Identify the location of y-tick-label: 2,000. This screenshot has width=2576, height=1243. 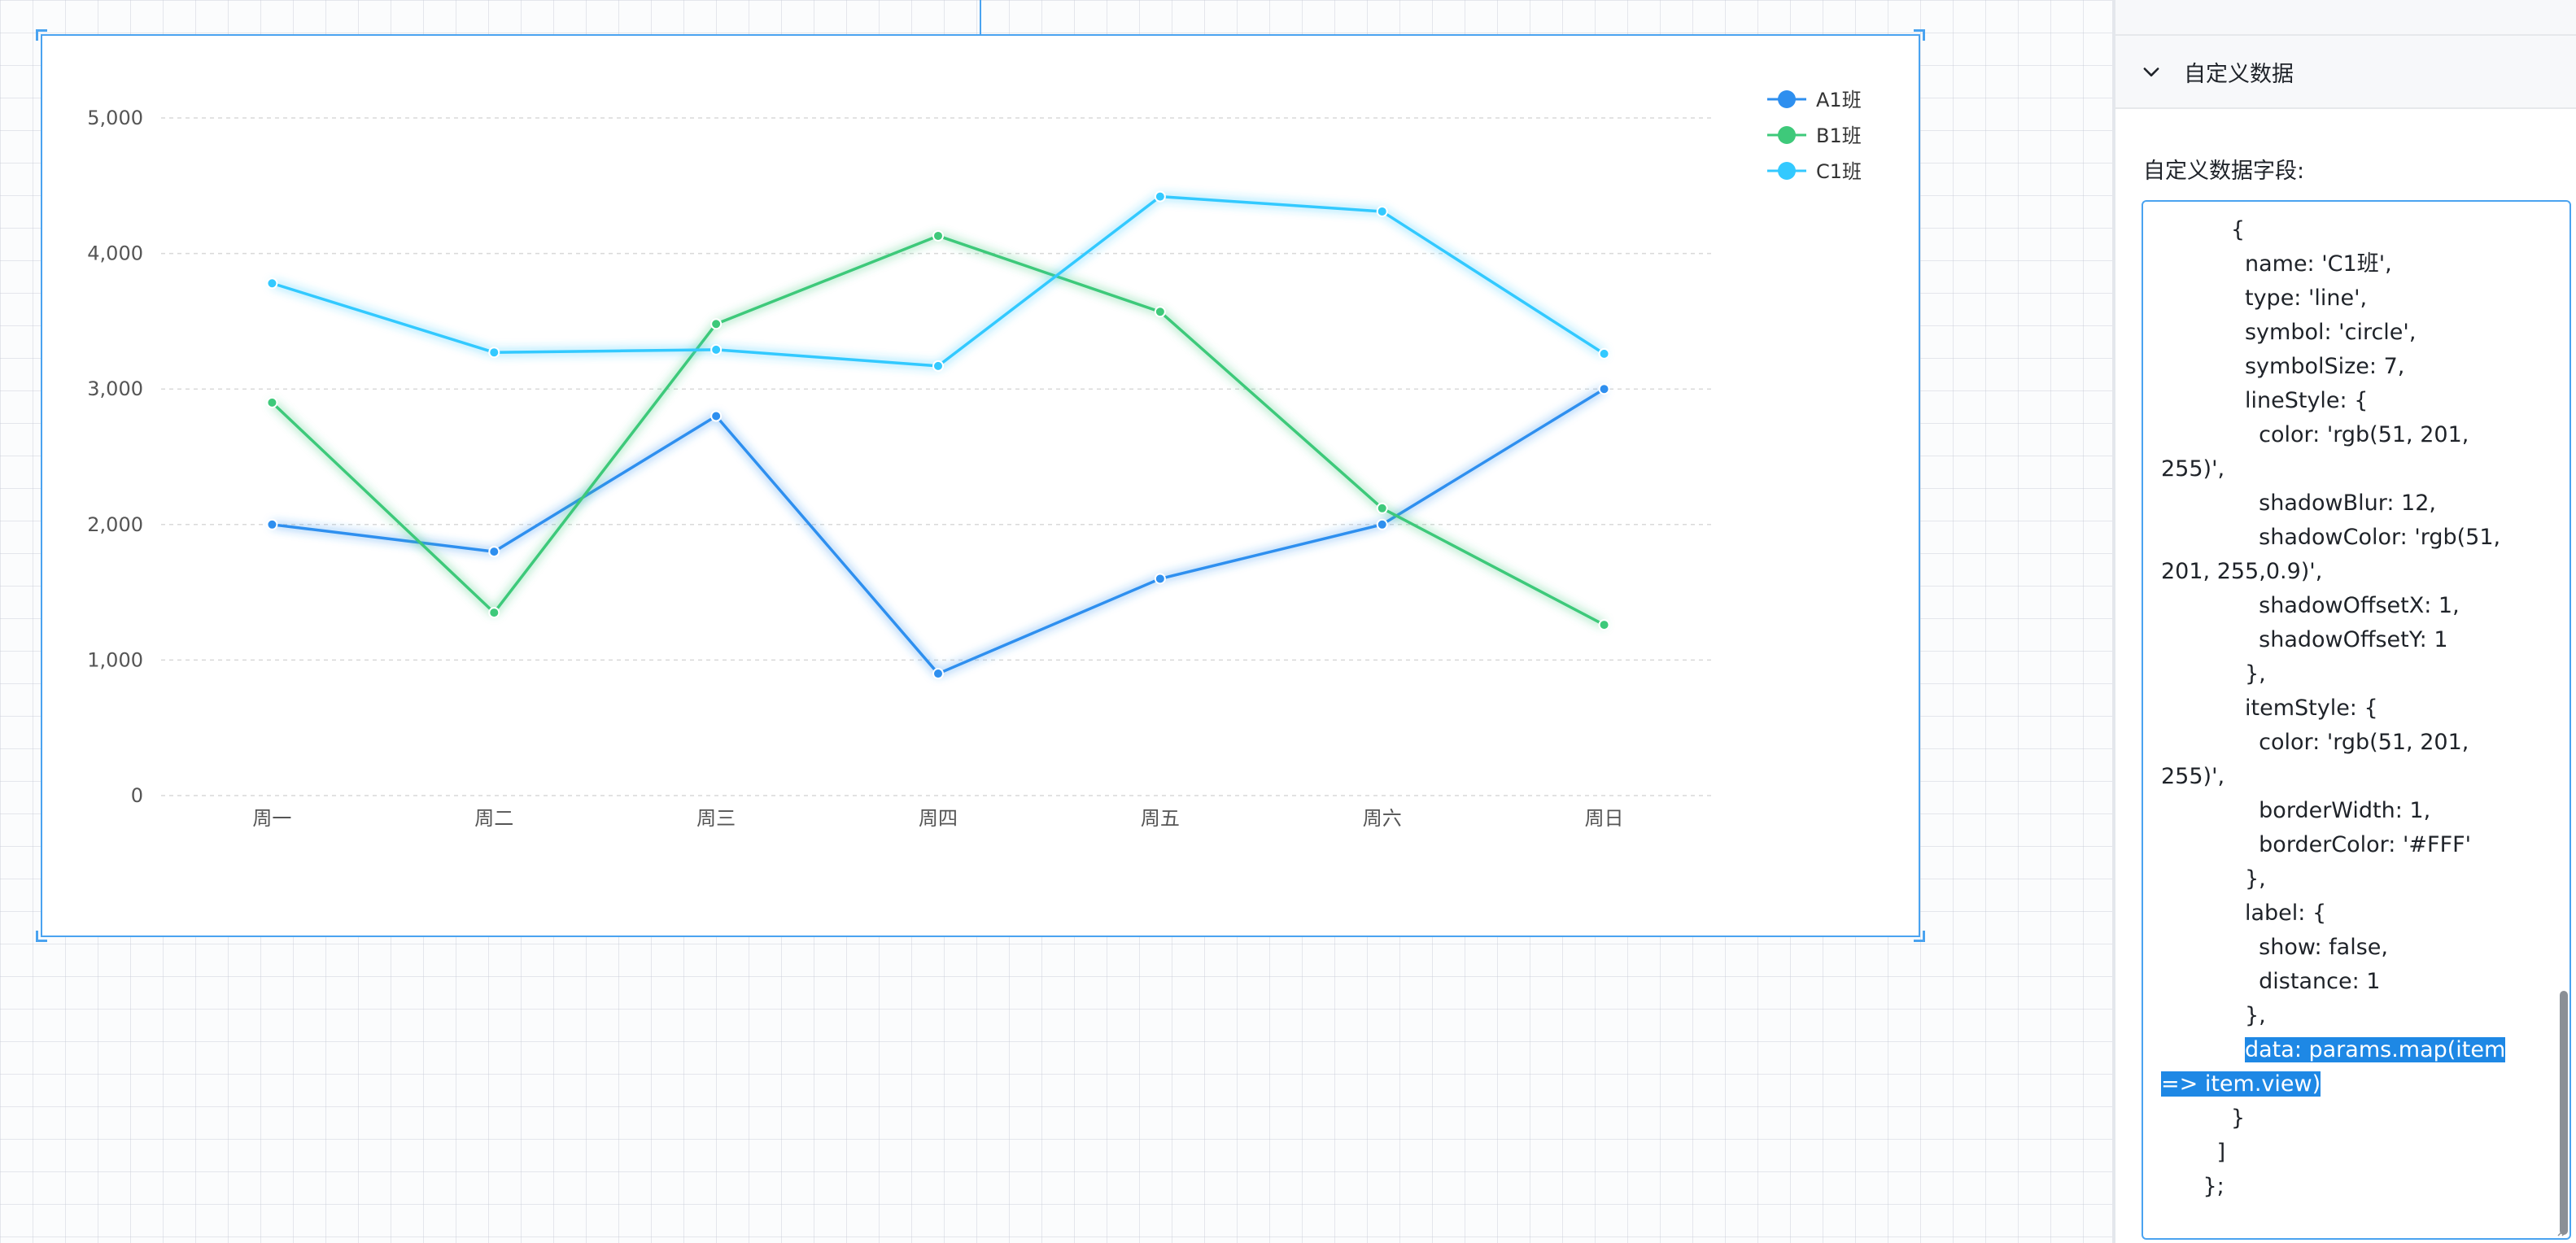
(115, 524).